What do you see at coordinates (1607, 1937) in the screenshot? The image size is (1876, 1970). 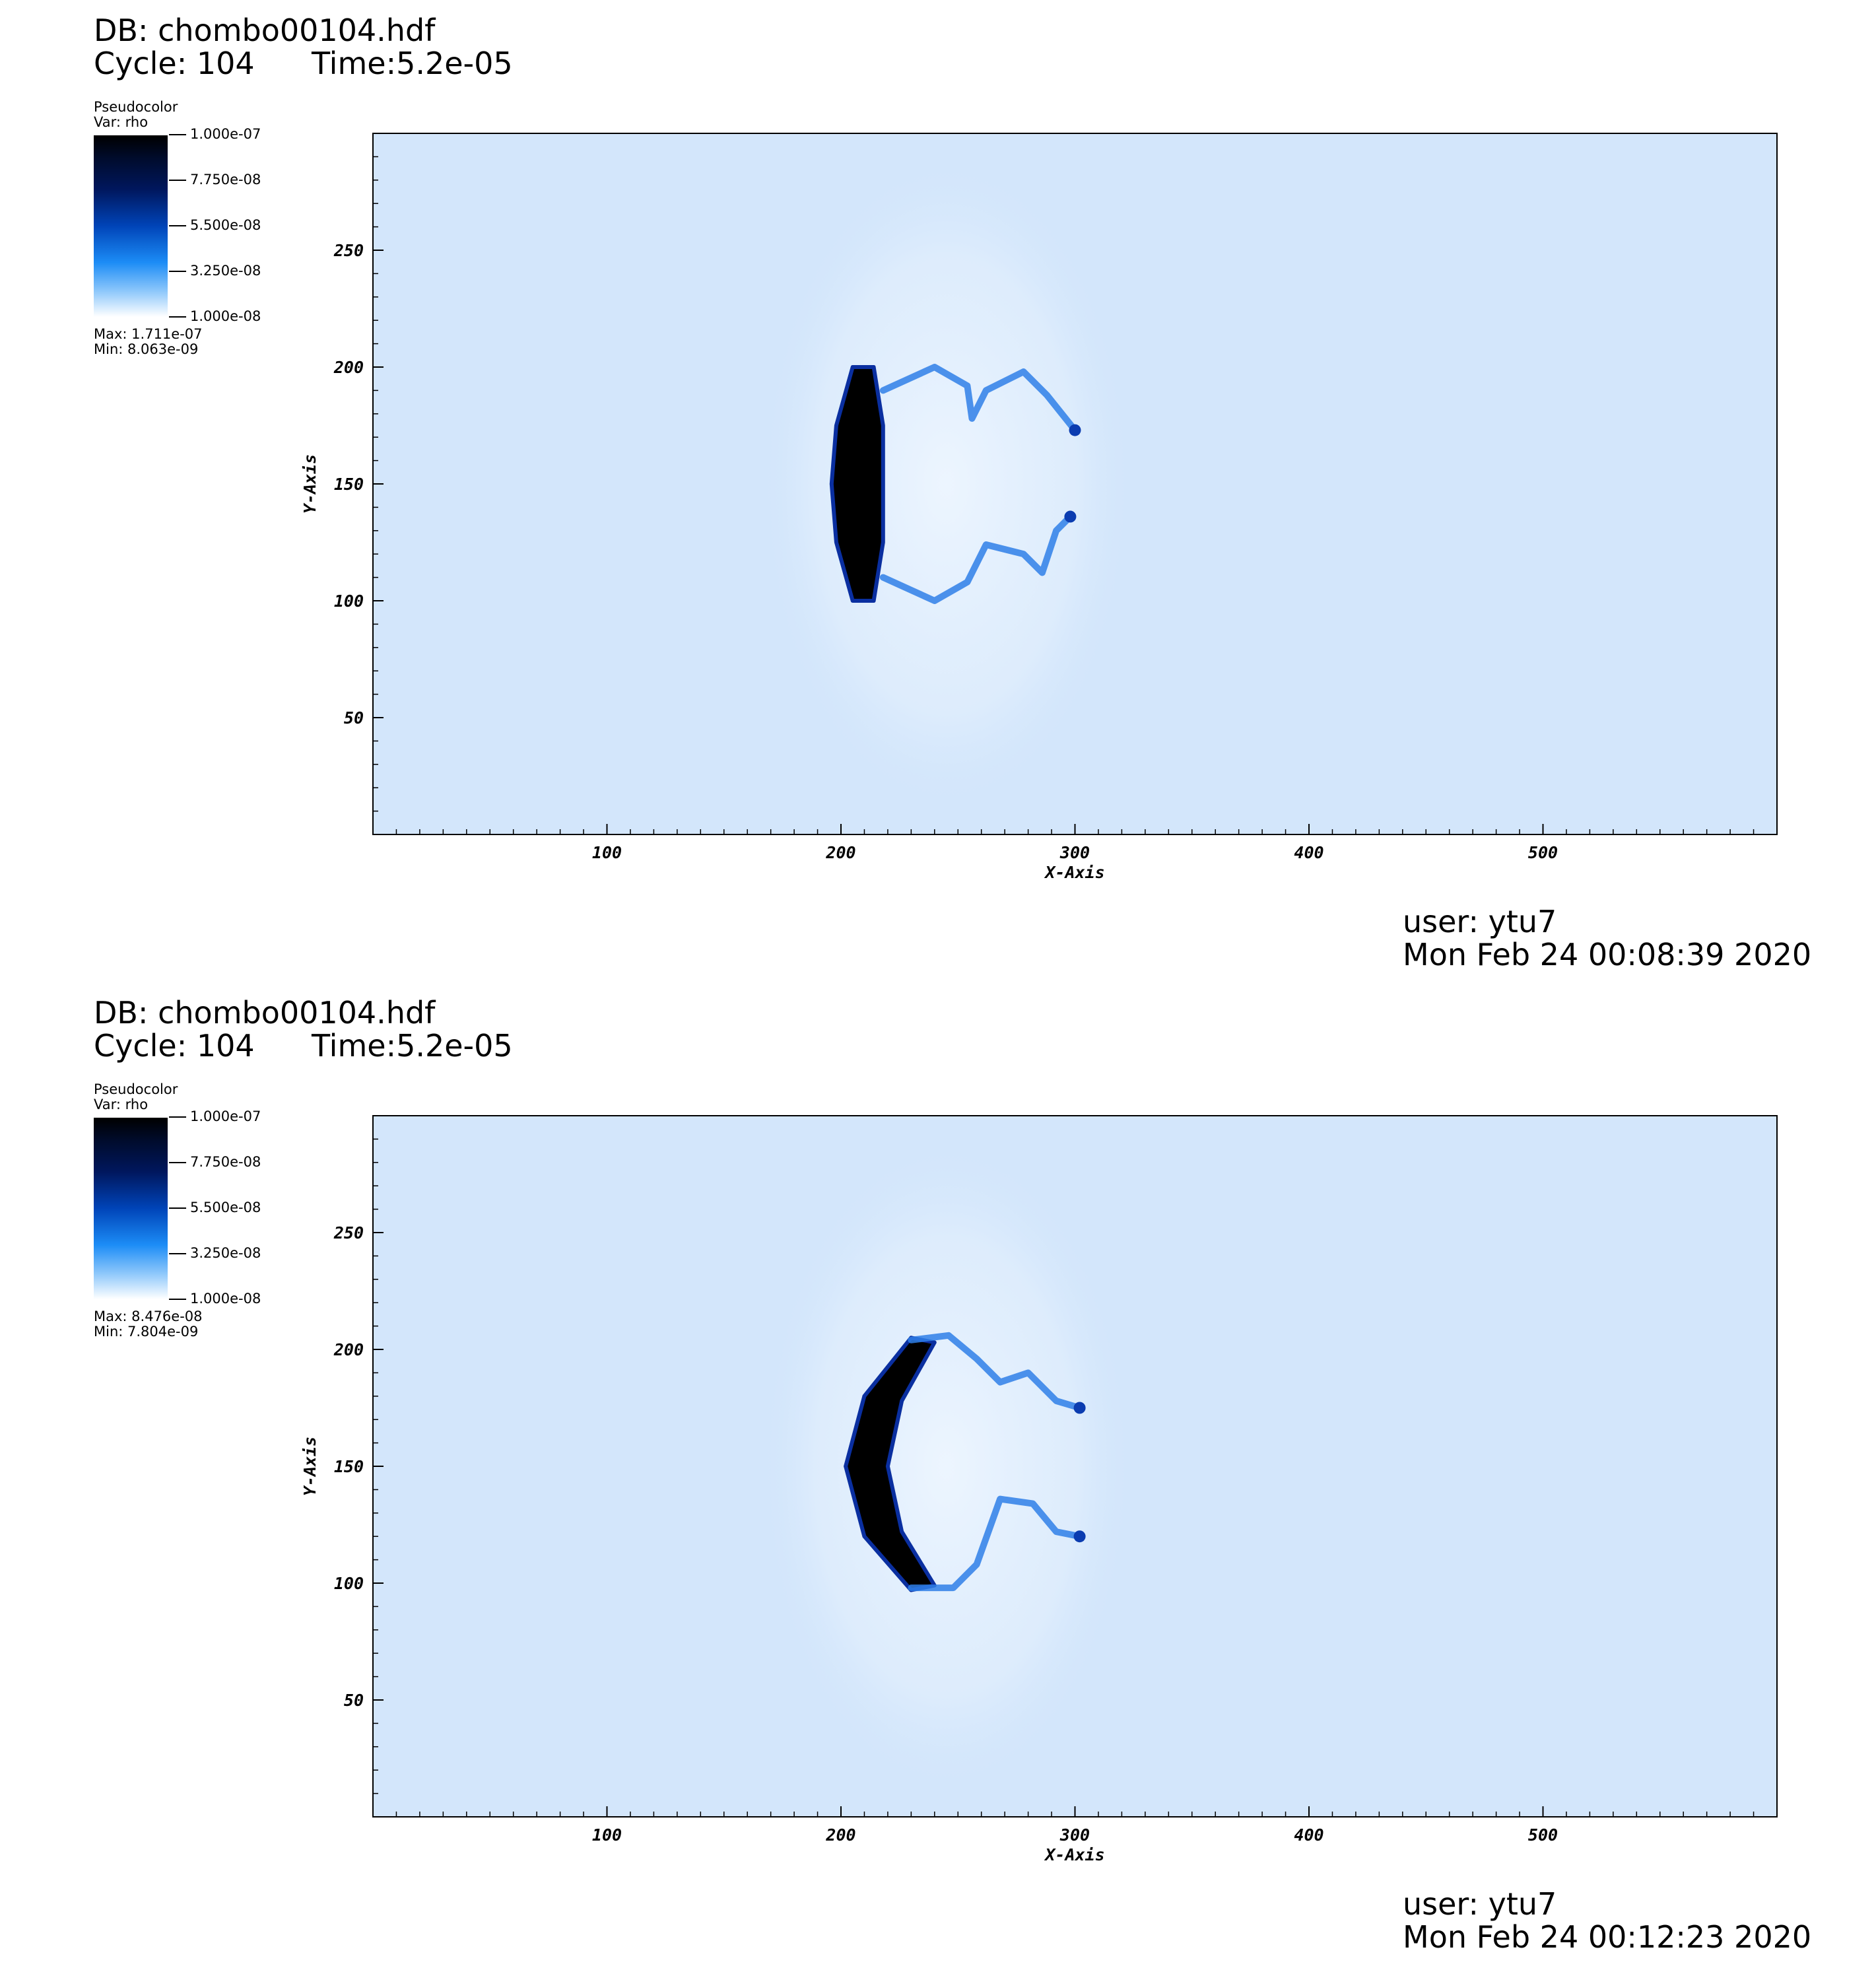 I see `date-label: Mon Feb 24 00:12:23 2020` at bounding box center [1607, 1937].